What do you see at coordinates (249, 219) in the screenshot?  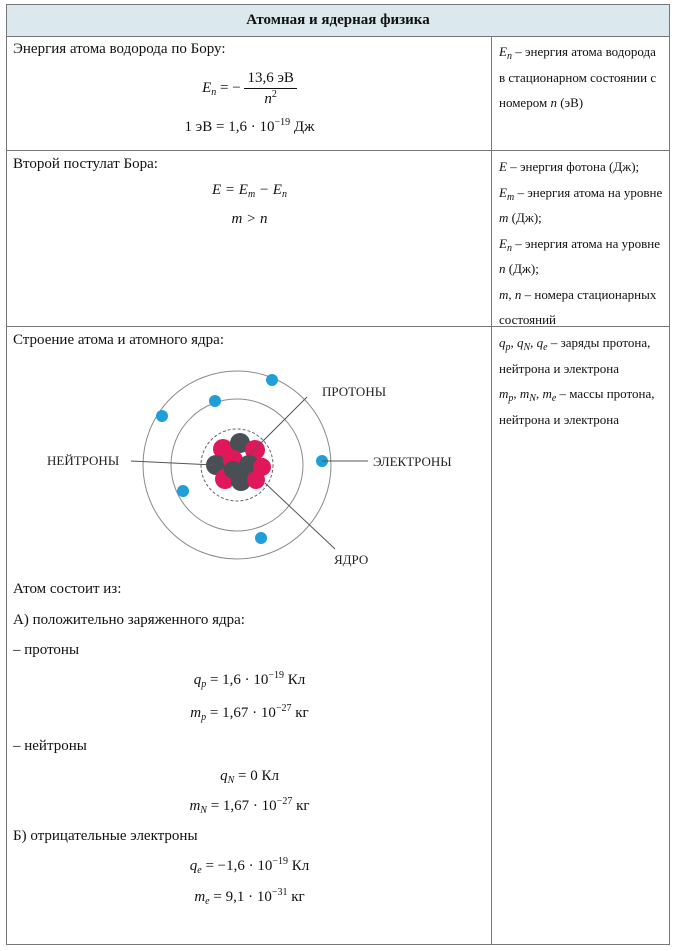 I see `postulate-condition: m > n` at bounding box center [249, 219].